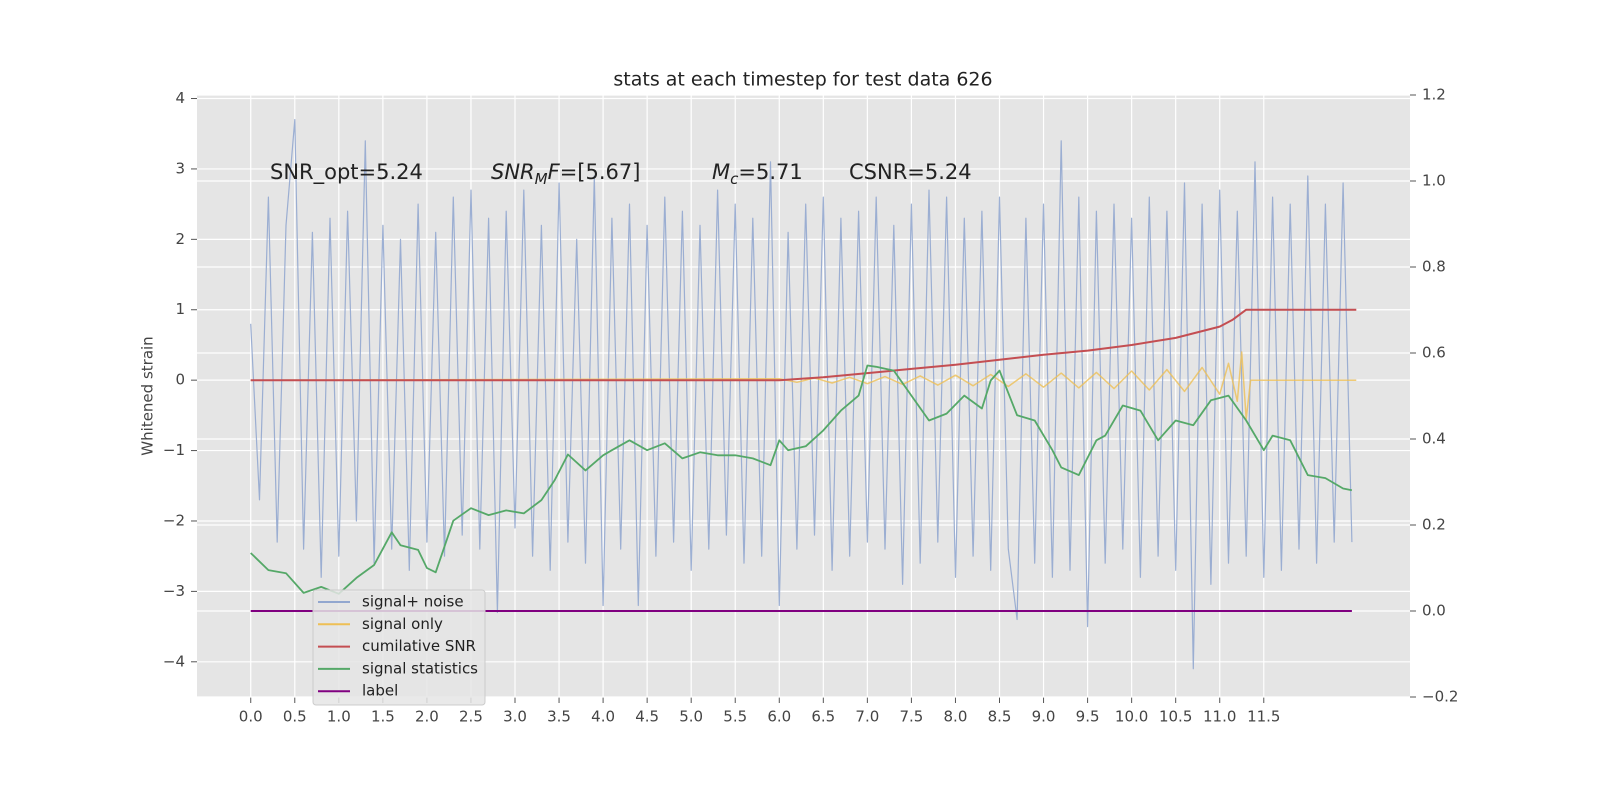 The height and width of the screenshot is (800, 1600). Describe the element at coordinates (413, 602) in the screenshot. I see `legend-label: signal+ noise` at that location.